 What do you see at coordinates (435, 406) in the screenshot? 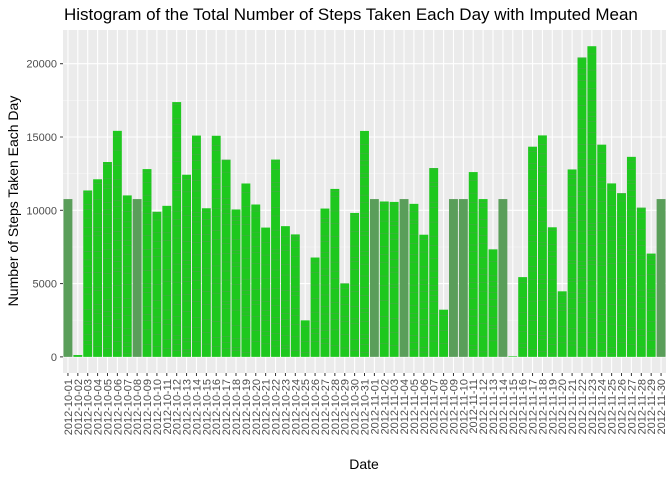
I see `x-tick-label: 2012-11-07` at bounding box center [435, 406].